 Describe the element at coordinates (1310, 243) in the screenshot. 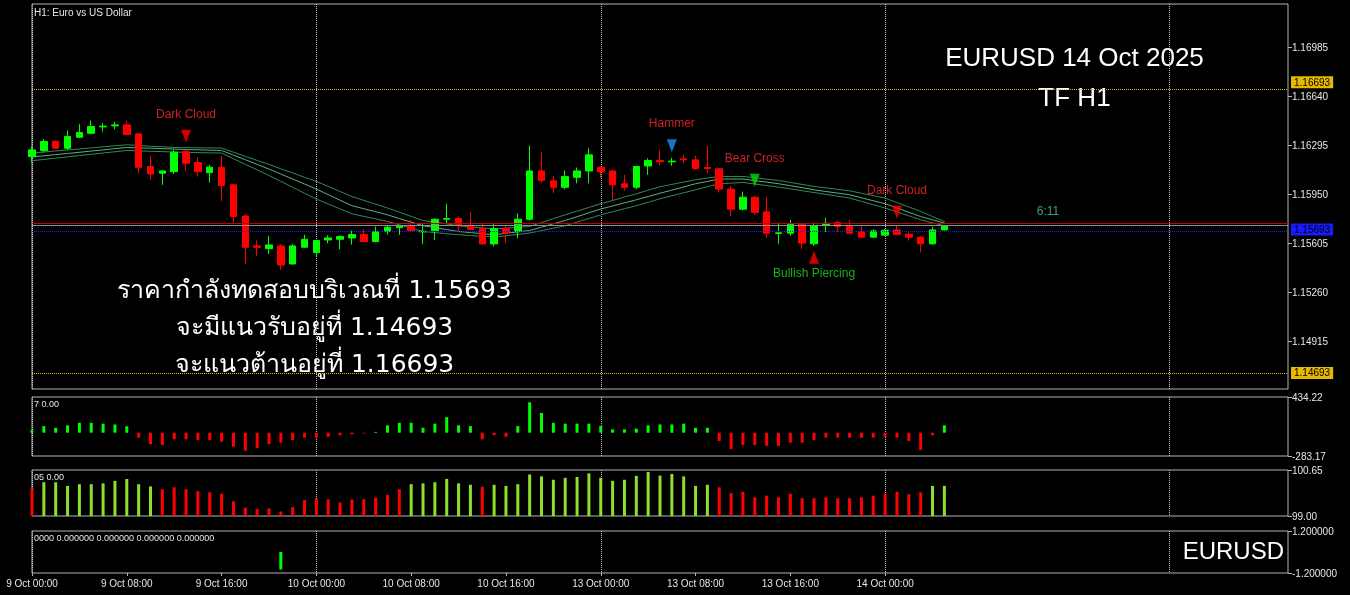

I see `y-tick-label: 1.15605` at that location.